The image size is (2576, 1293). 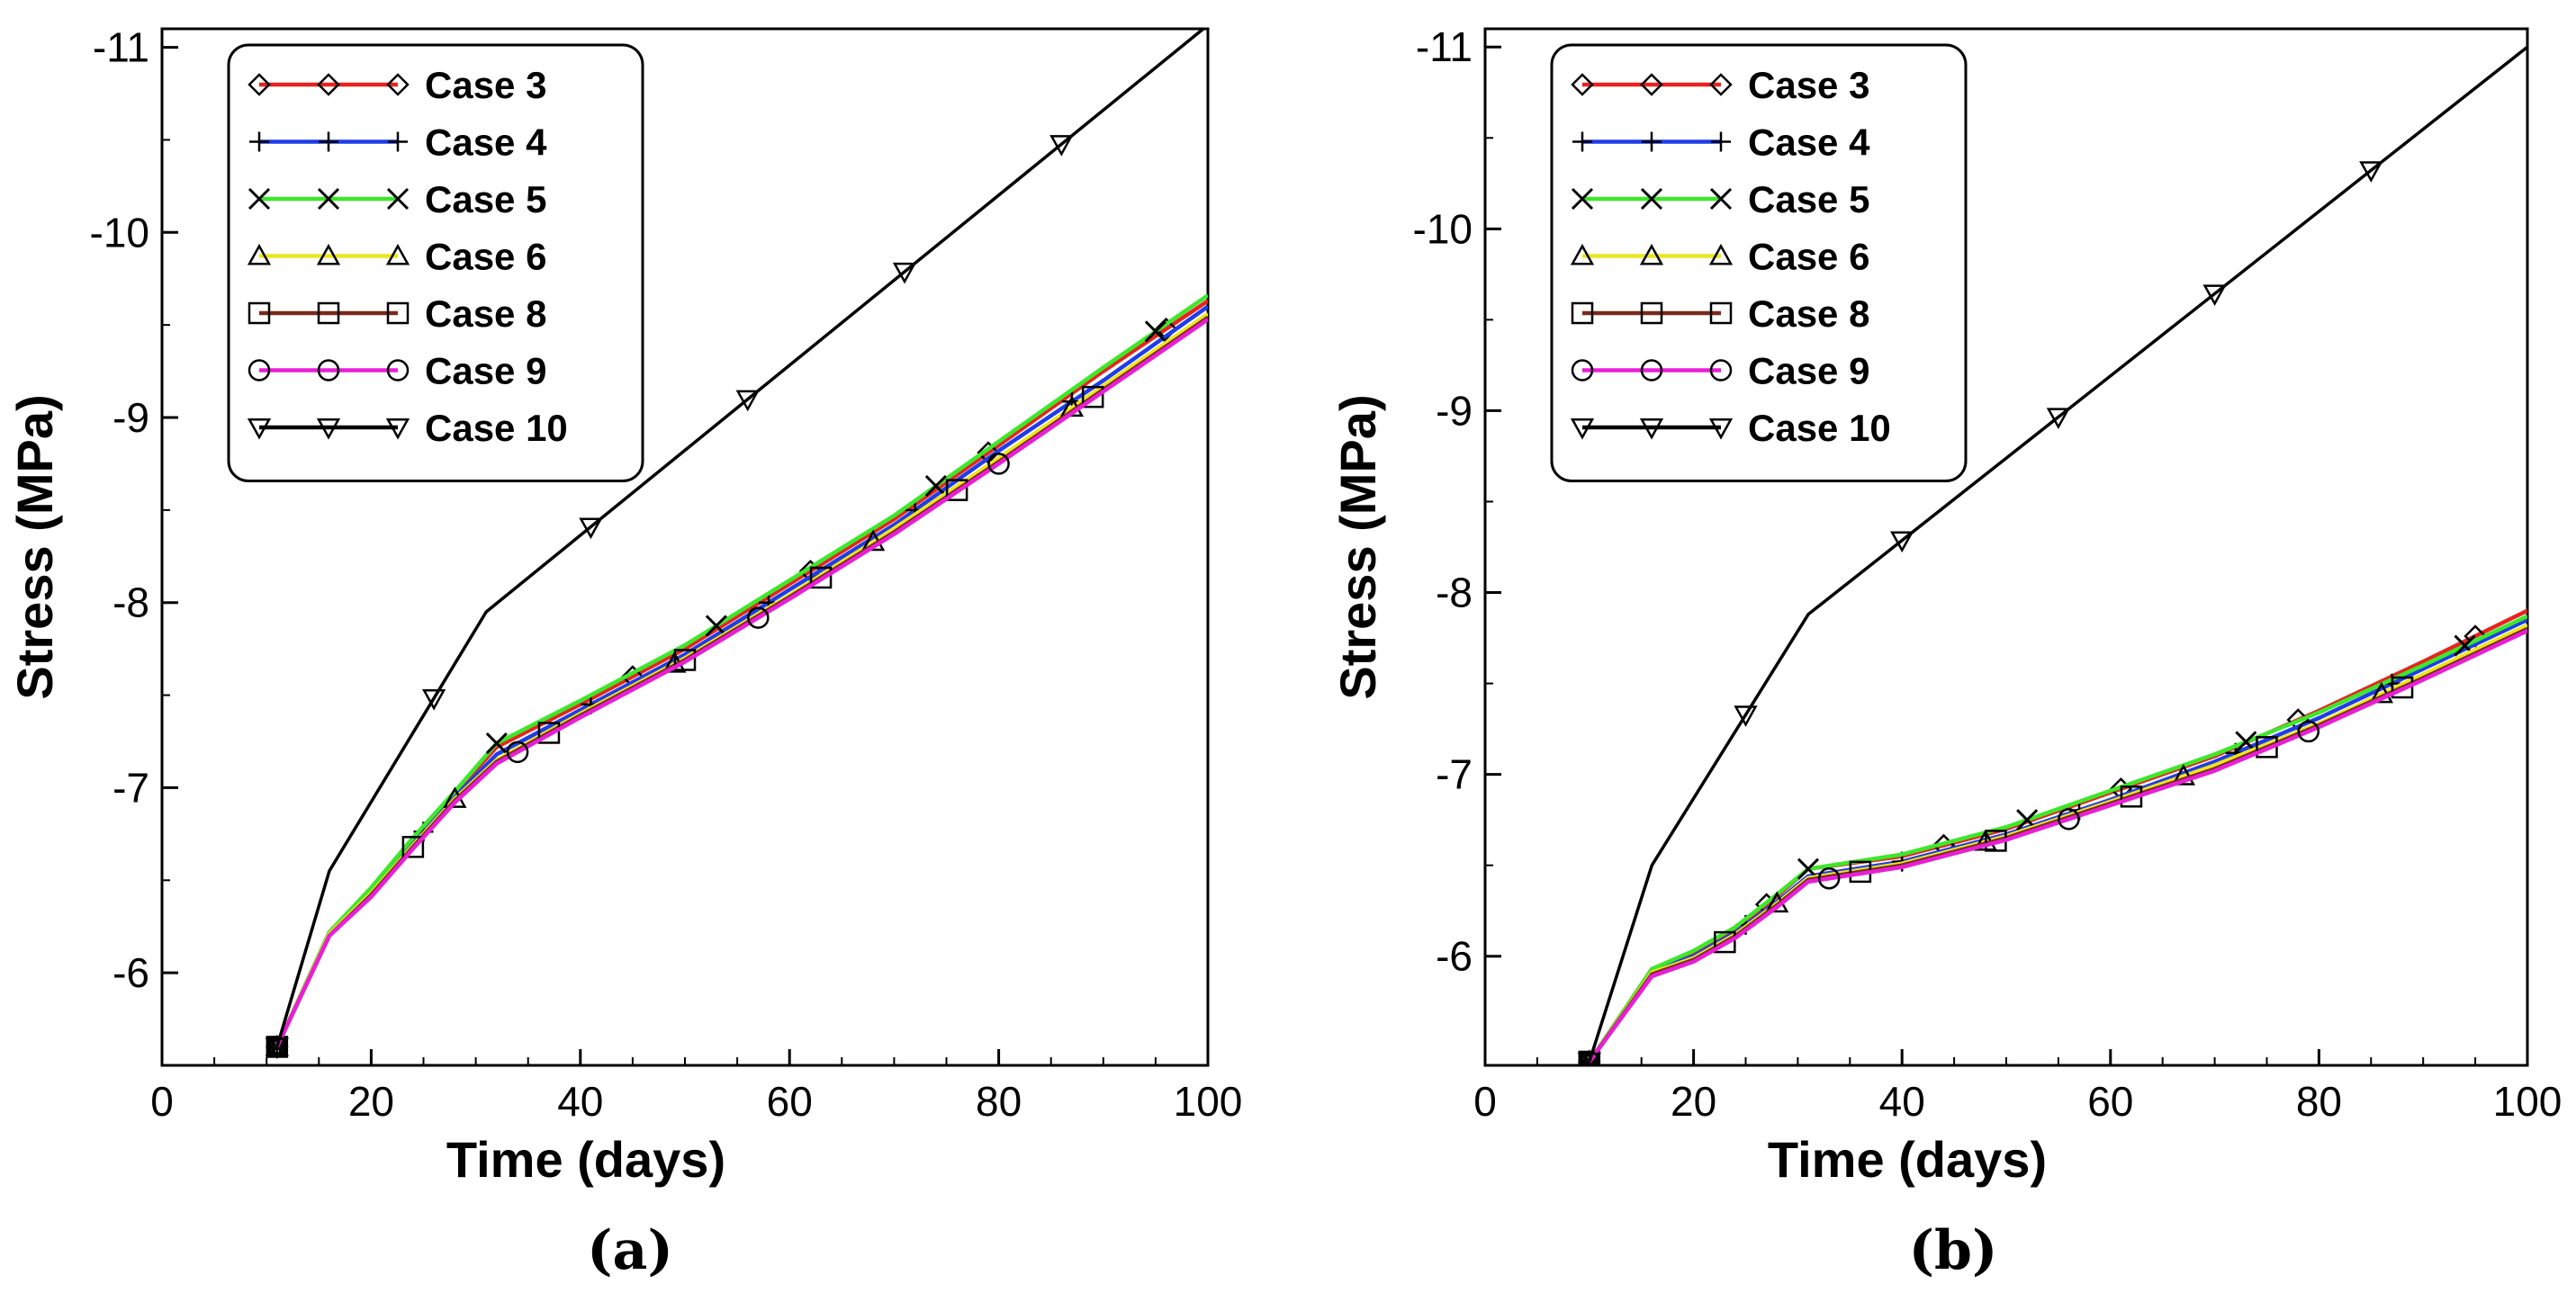 I want to click on x-axis-ticks: 0 20 40 60 80 100, so click(x=696, y=1087).